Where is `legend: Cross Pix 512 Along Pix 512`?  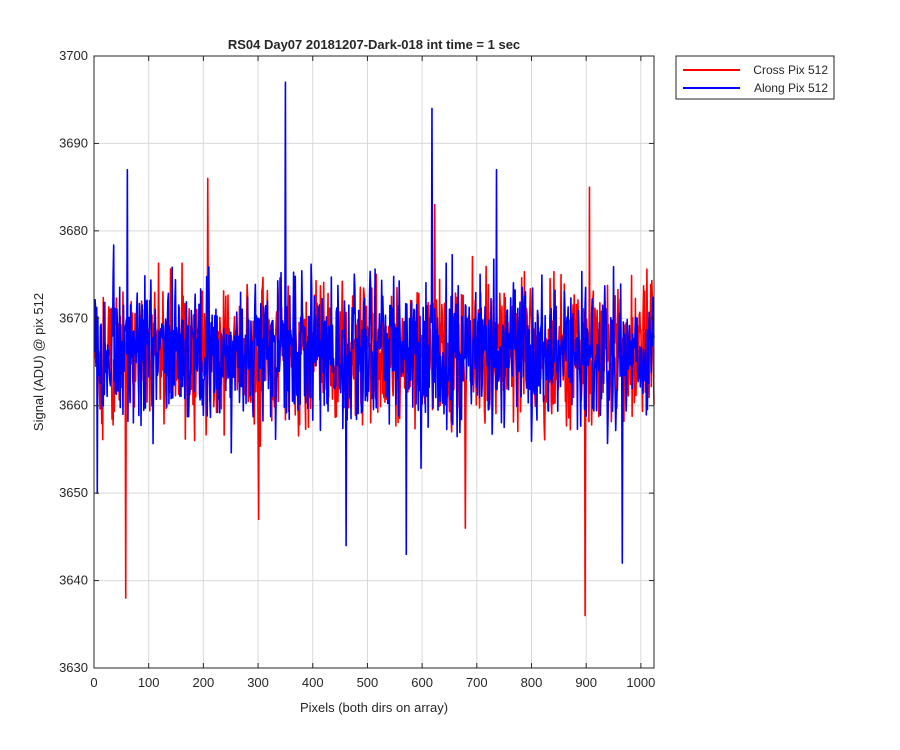 legend: Cross Pix 512 Along Pix 512 is located at coordinates (755, 77).